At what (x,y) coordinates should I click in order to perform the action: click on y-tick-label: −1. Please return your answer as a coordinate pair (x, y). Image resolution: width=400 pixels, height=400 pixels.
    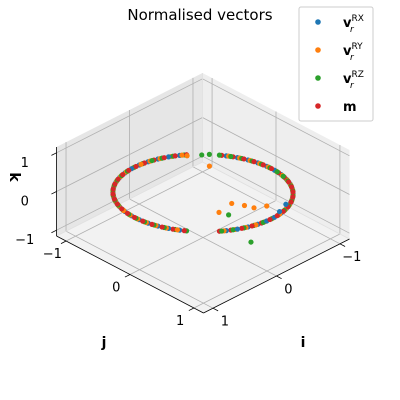
    Looking at the image, I should click on (351, 257).